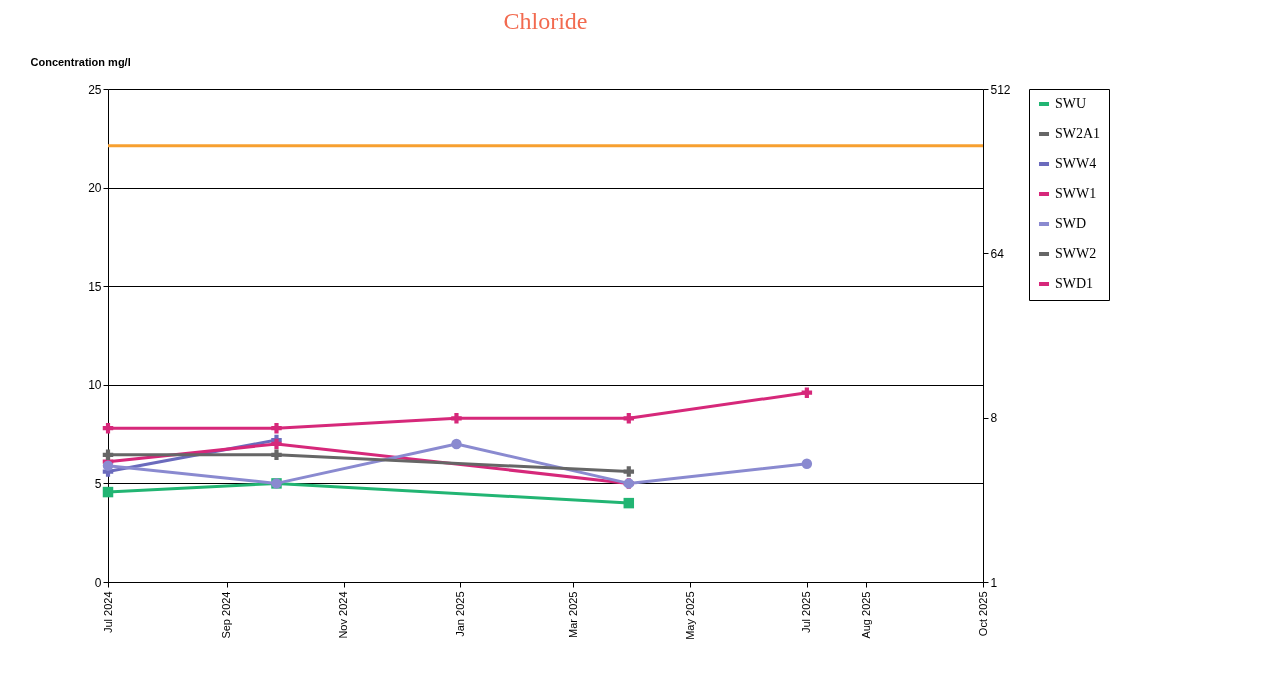 The width and height of the screenshot is (1273, 689). Describe the element at coordinates (1076, 163) in the screenshot. I see `legend-label: SWW4` at that location.